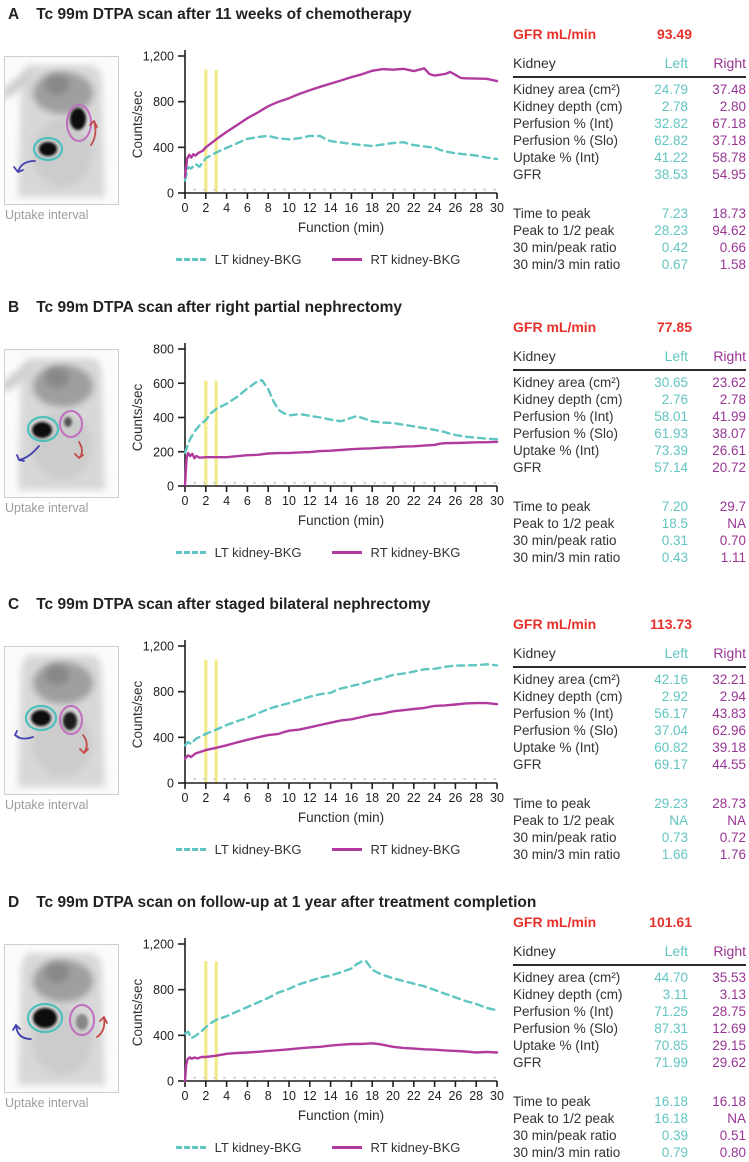 This screenshot has width=749, height=1162. What do you see at coordinates (670, 922) in the screenshot?
I see `gfr-total-value: 101.61` at bounding box center [670, 922].